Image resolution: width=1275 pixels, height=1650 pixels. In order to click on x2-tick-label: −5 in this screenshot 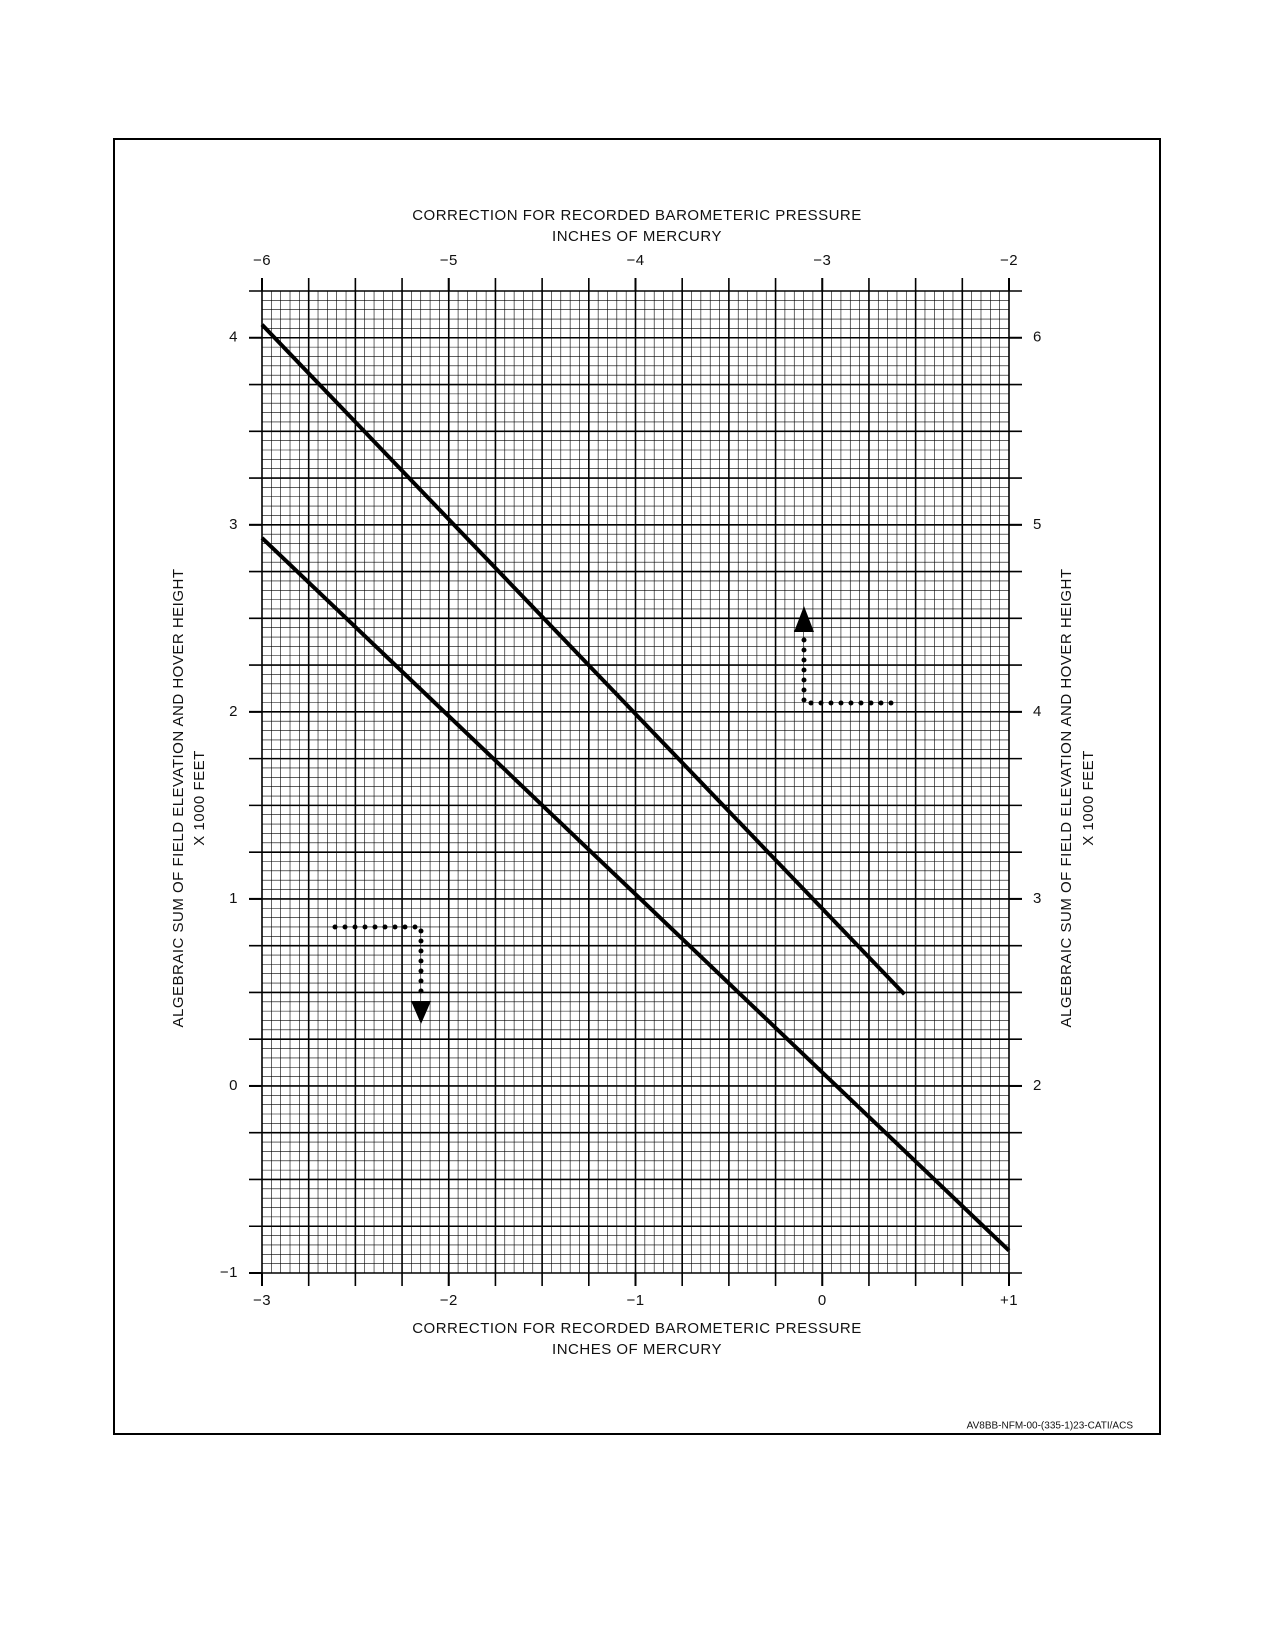, I will do `click(449, 260)`.